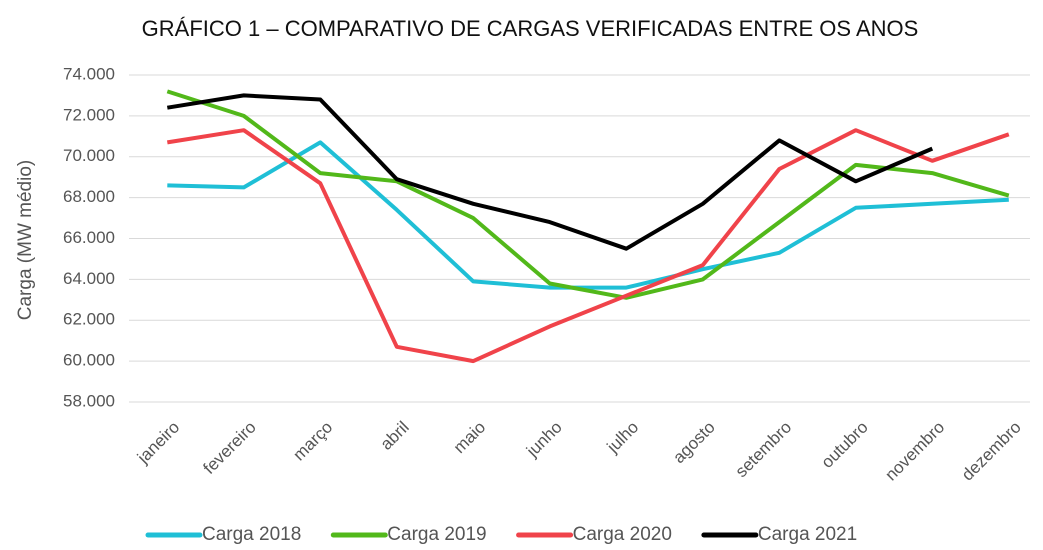  I want to click on x-tick-label: junho, so click(544, 440).